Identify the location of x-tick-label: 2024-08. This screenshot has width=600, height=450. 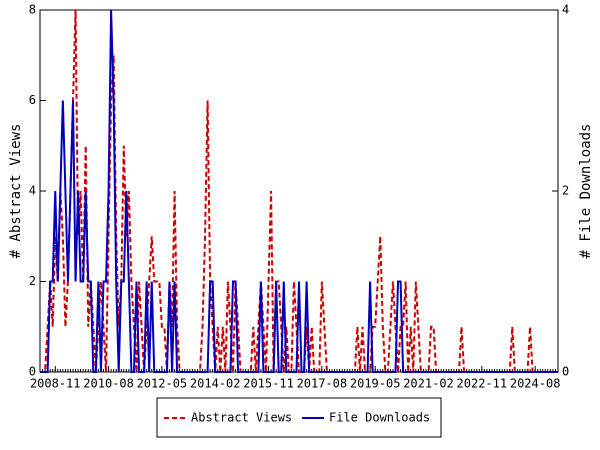
(535, 384).